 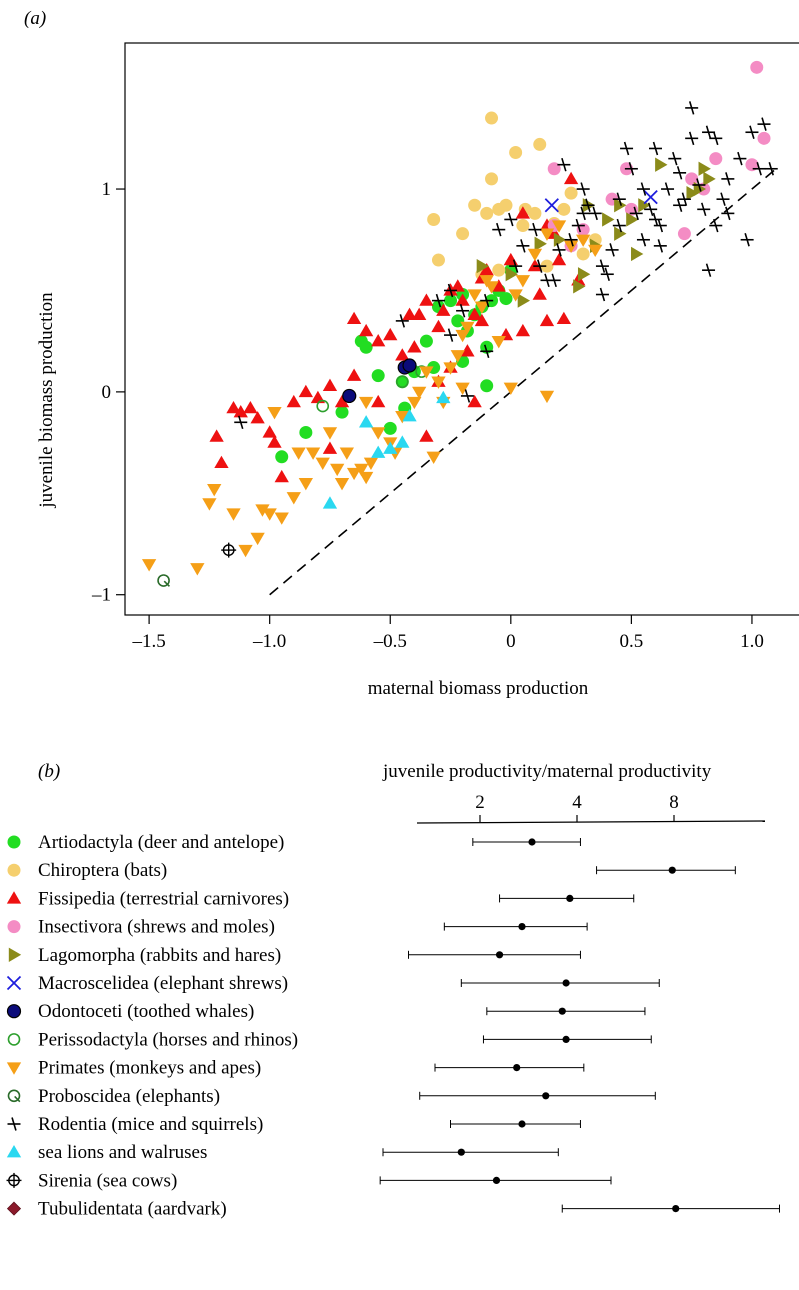 I want to click on point-10-12-stroke-v, so click(x=540, y=266).